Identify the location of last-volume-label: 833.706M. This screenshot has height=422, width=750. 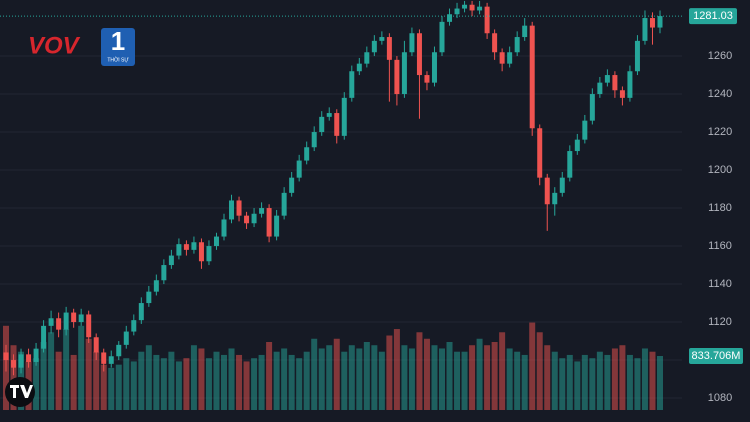
(716, 356).